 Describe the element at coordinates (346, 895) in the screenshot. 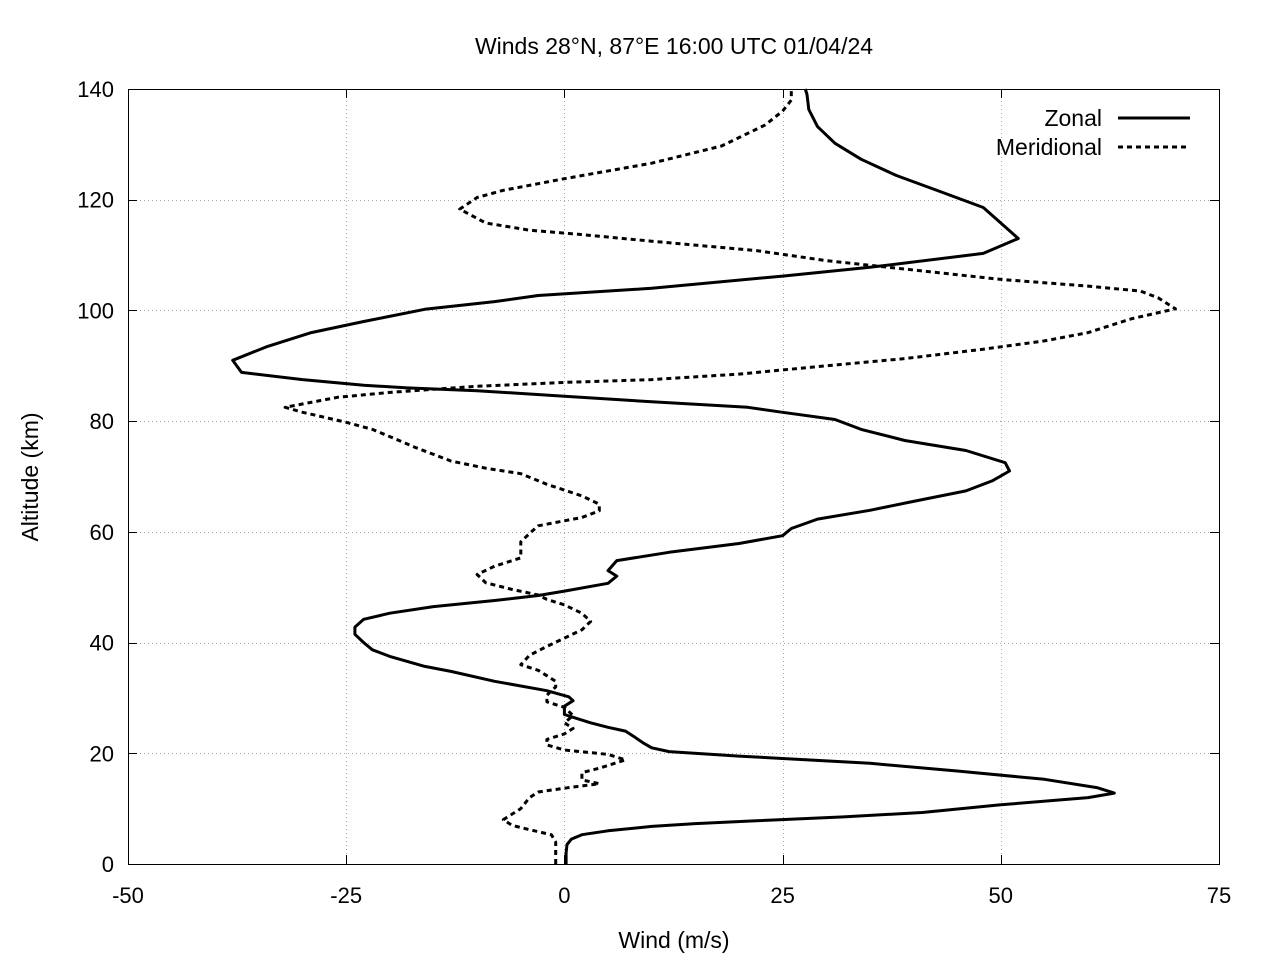

I see `x-tick-label: -25` at that location.